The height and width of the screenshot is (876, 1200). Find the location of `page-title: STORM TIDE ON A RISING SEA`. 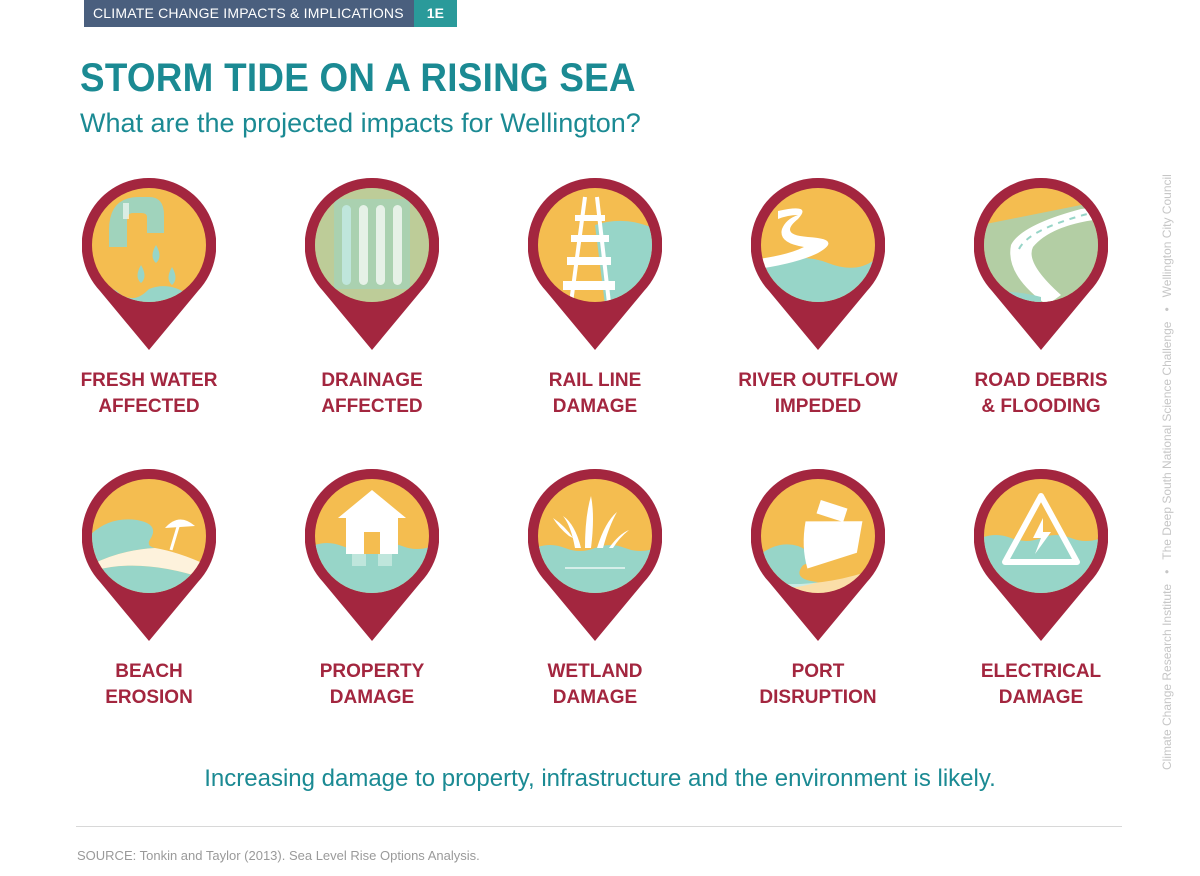

page-title: STORM TIDE ON A RISING SEA is located at coordinates (358, 78).